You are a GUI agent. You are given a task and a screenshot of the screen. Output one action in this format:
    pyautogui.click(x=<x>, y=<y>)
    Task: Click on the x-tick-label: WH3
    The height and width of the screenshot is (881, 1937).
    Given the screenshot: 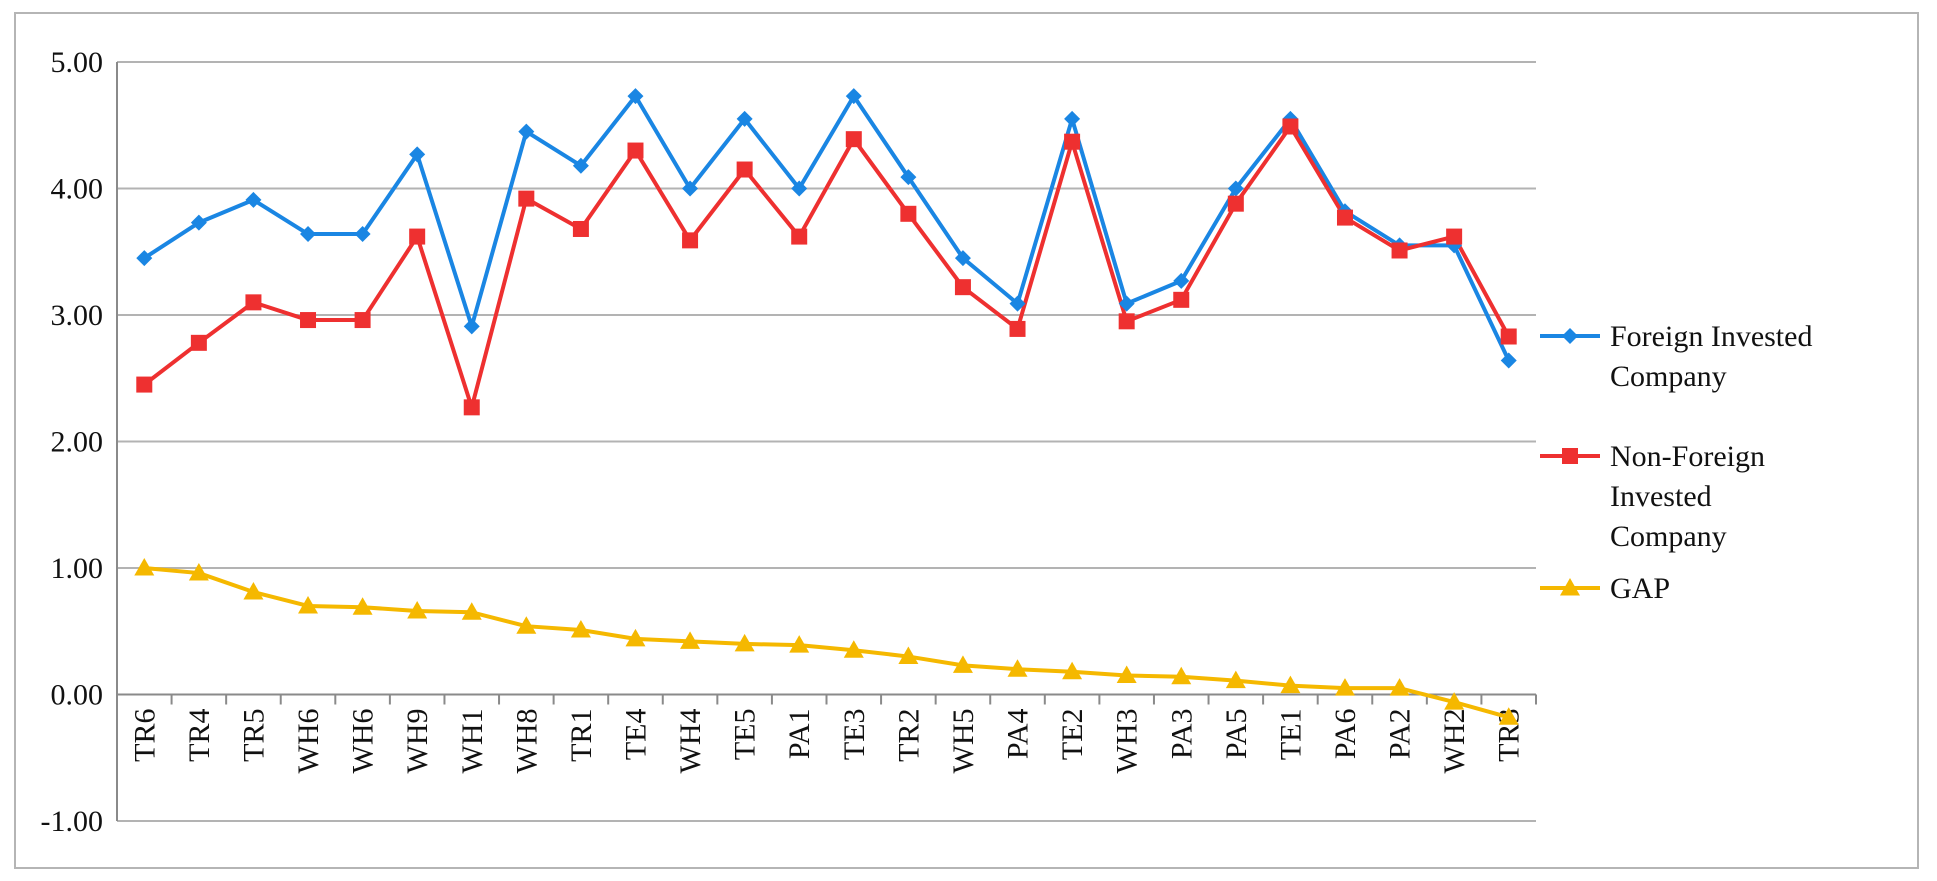 What is the action you would take?
    pyautogui.click(x=1127, y=741)
    